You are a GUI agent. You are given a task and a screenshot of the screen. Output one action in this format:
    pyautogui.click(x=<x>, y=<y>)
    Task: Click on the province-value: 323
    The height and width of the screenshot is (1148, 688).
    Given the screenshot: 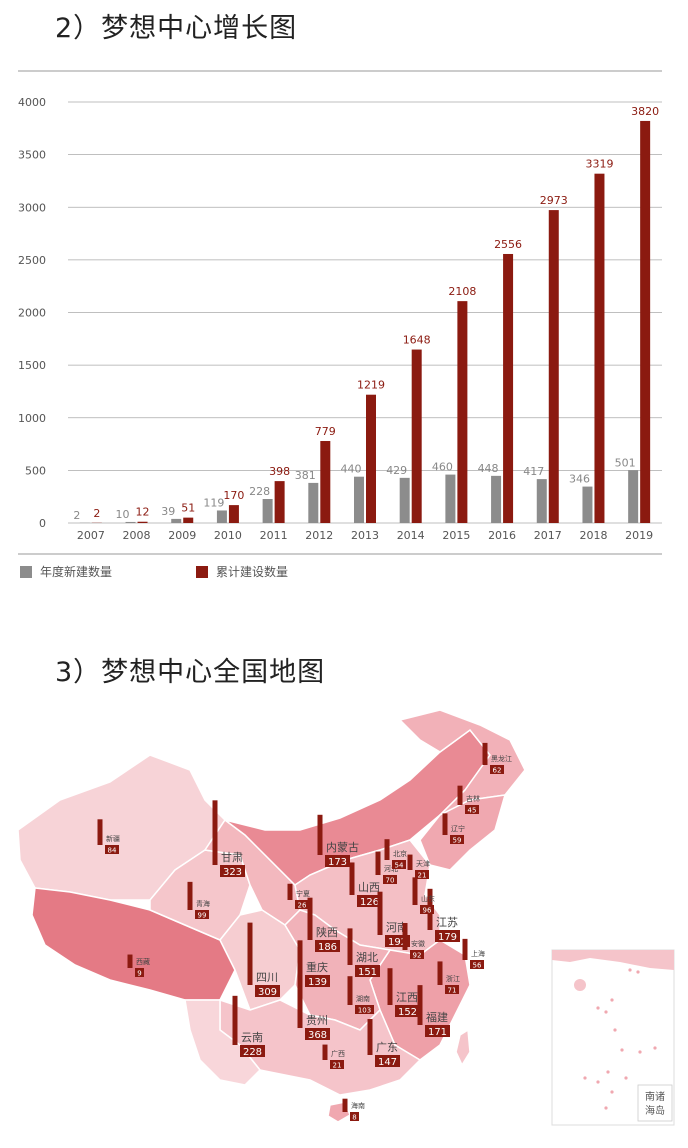 What is the action you would take?
    pyautogui.click(x=232, y=872)
    